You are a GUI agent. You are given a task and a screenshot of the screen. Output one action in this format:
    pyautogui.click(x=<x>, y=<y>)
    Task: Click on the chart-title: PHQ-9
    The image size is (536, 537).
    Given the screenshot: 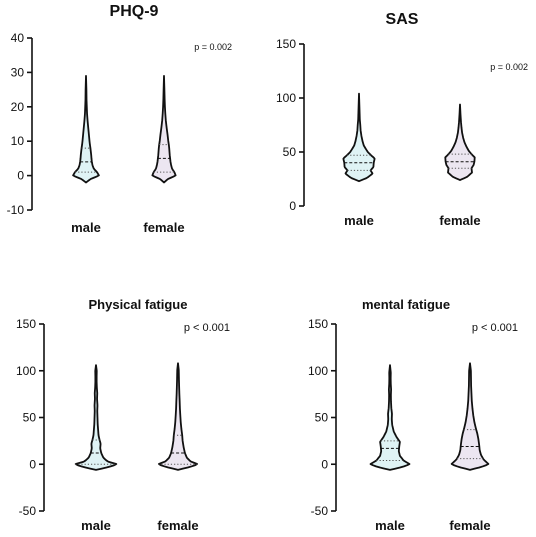 What is the action you would take?
    pyautogui.click(x=134, y=11)
    